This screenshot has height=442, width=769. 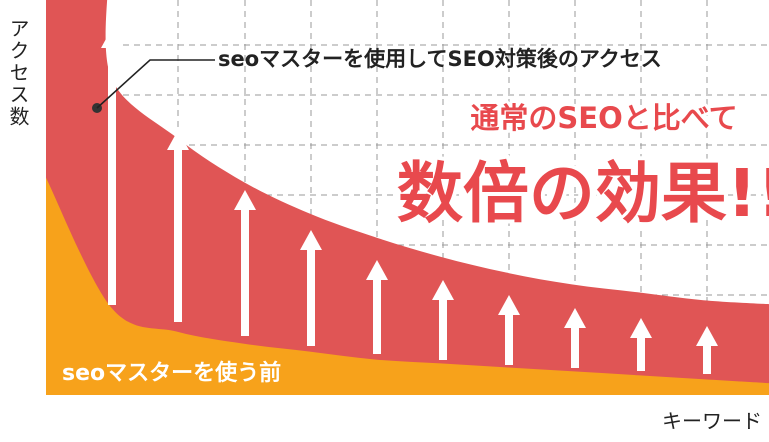 What do you see at coordinates (583, 193) in the screenshot?
I see `headline-large: 数倍の効果!!` at bounding box center [583, 193].